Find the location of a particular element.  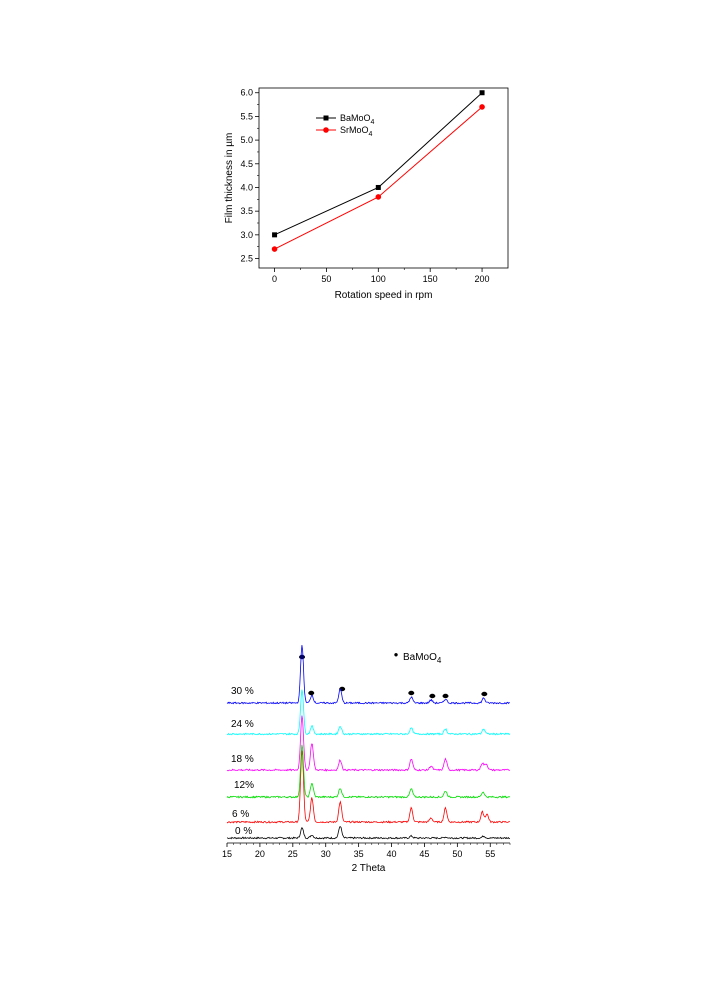

x-tick-label: 150 is located at coordinates (430, 279).